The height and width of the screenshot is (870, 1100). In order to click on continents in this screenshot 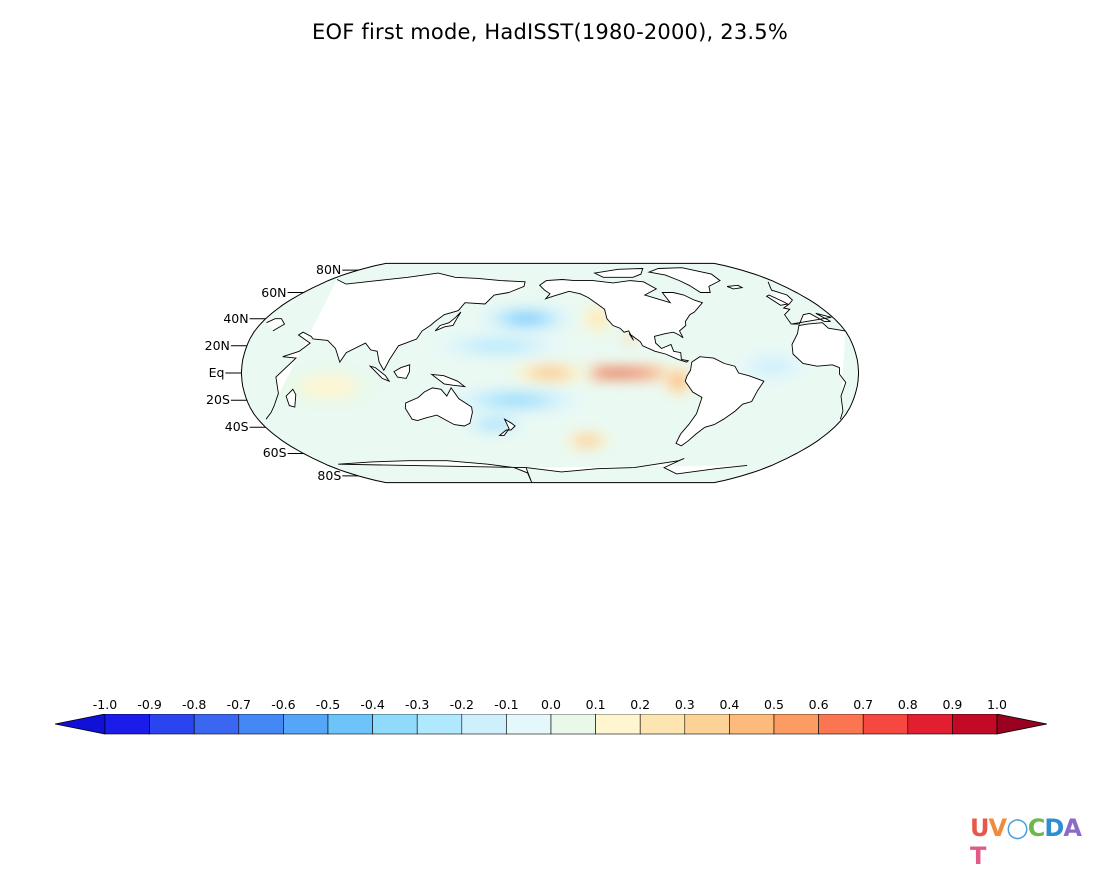, I will do `click(556, 375)`.